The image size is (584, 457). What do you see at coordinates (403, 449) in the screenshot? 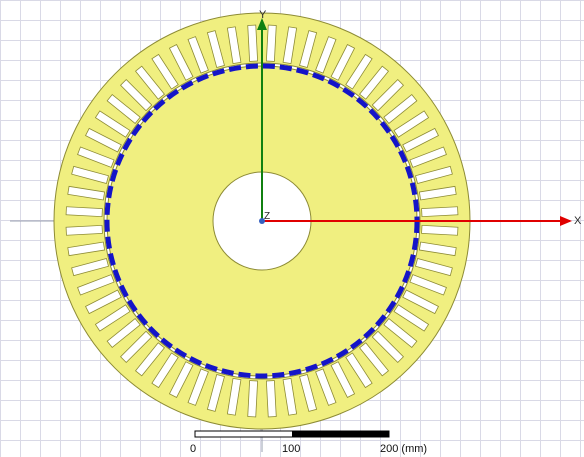
I see `scale-label-200: 200 (mm)` at bounding box center [403, 449].